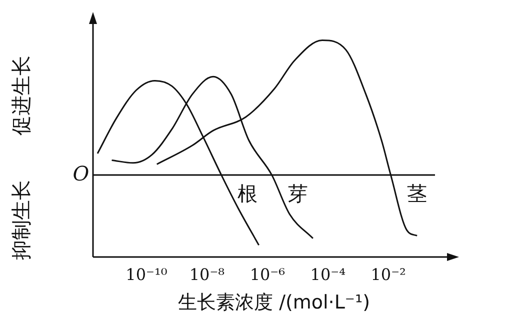  Describe the element at coordinates (247, 193) in the screenshot. I see `series-label: 根` at that location.